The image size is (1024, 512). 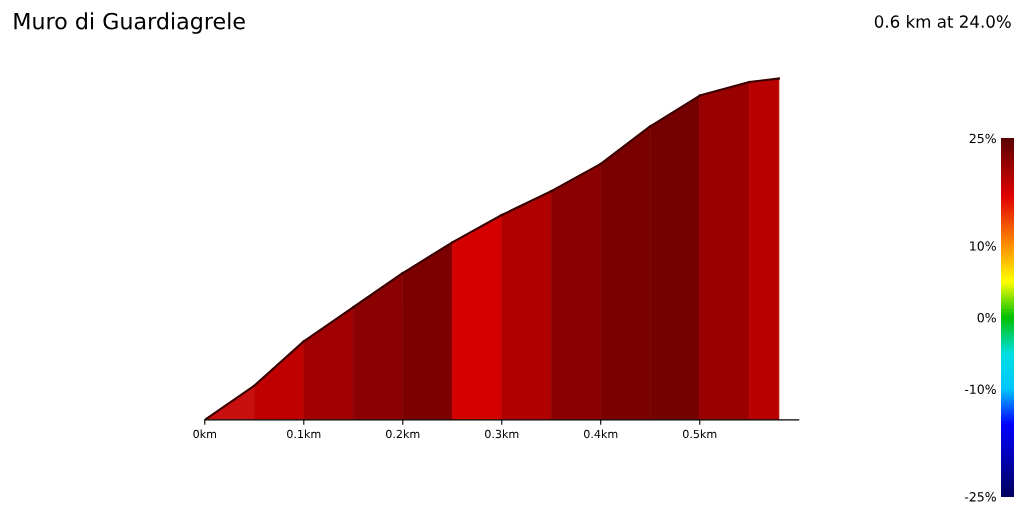 I want to click on x-tick-label: 0.1km, so click(x=304, y=434).